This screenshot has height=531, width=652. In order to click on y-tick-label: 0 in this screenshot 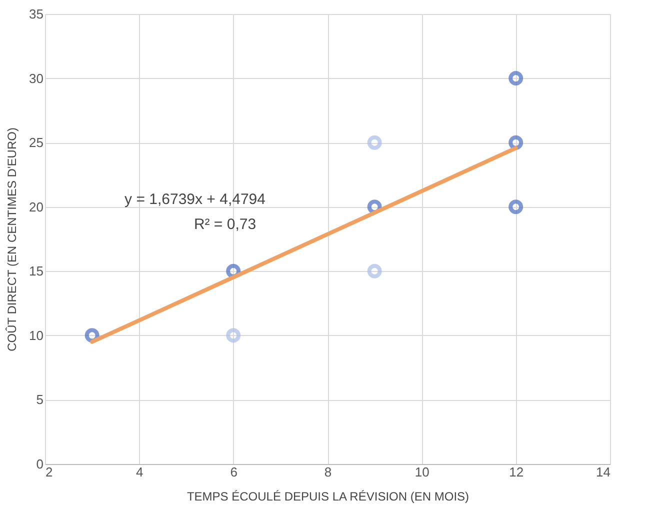, I will do `click(40, 464)`.